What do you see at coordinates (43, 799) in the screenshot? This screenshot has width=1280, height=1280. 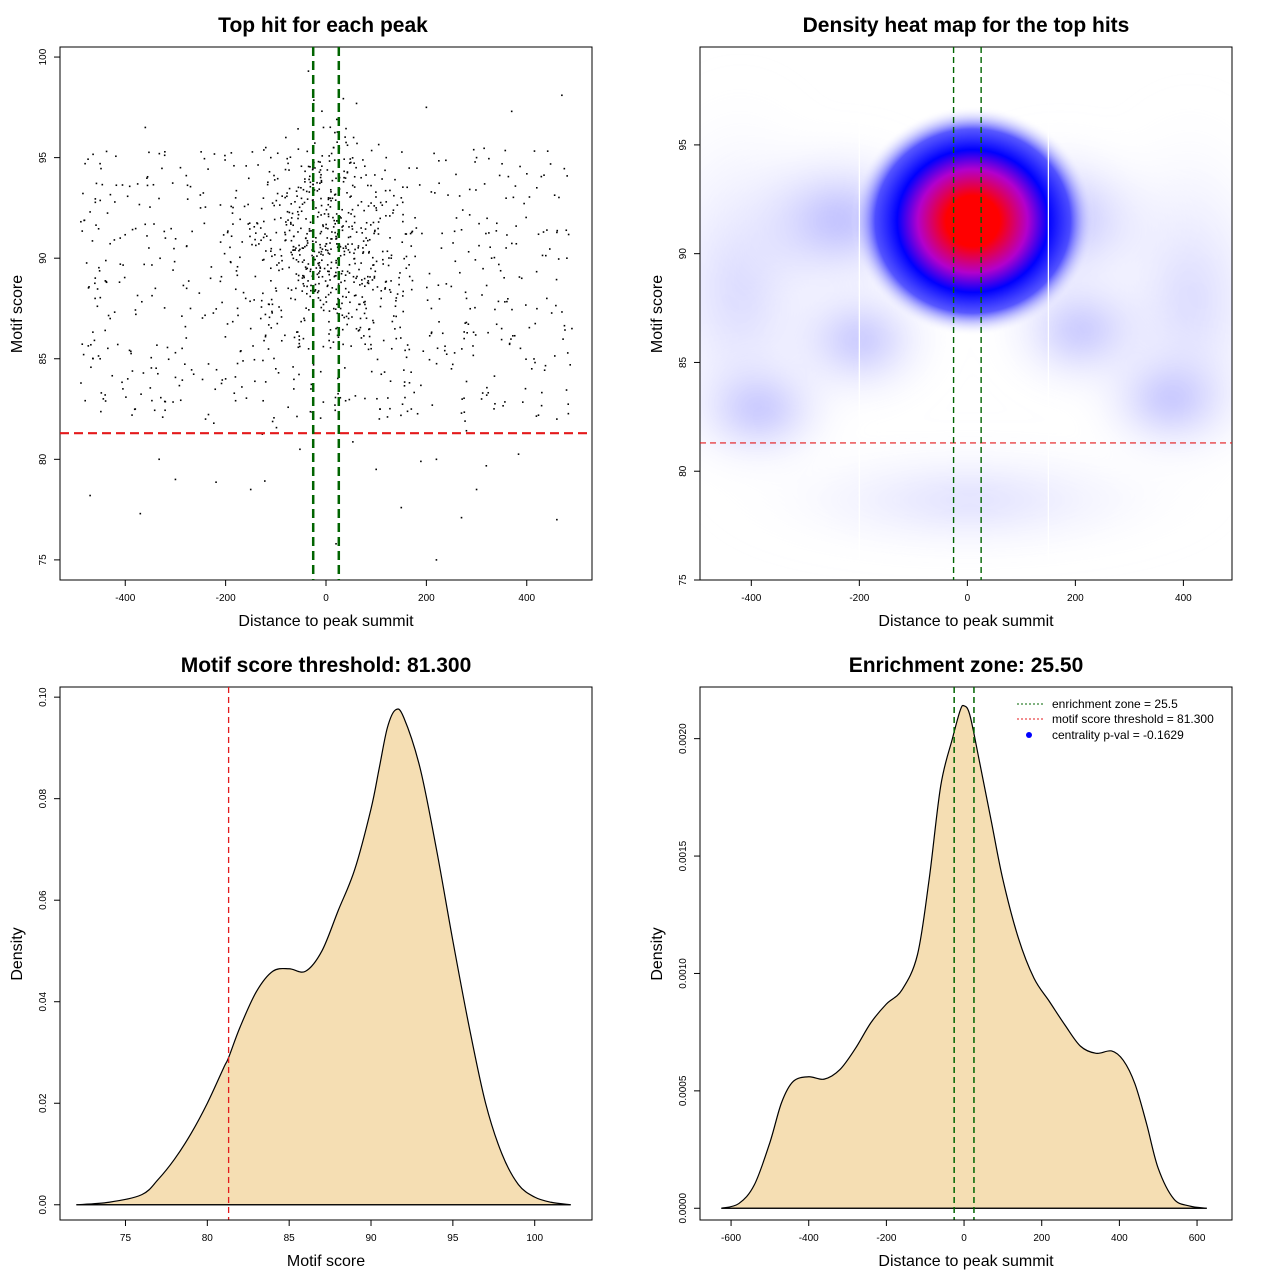 I see `score-density-ytick-label: 0.08` at bounding box center [43, 799].